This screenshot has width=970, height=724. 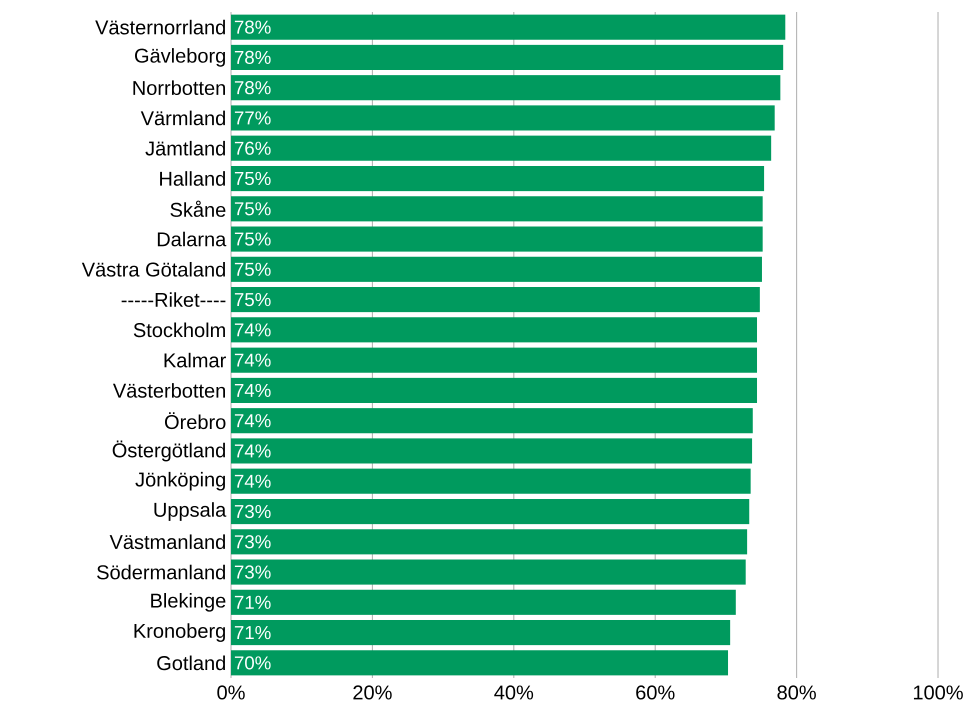 I want to click on y-tick-label: Jämtland, so click(x=185, y=148).